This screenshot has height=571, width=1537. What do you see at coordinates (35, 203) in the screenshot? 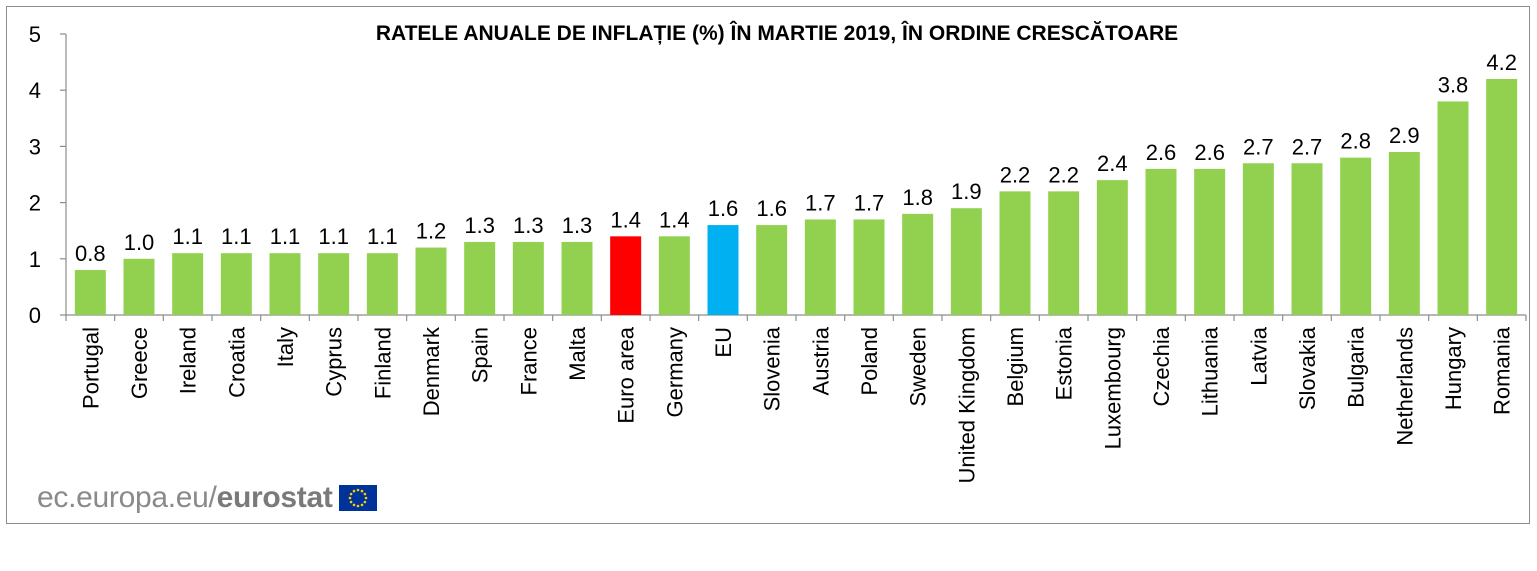
I see `y-tick-label: 2` at bounding box center [35, 203].